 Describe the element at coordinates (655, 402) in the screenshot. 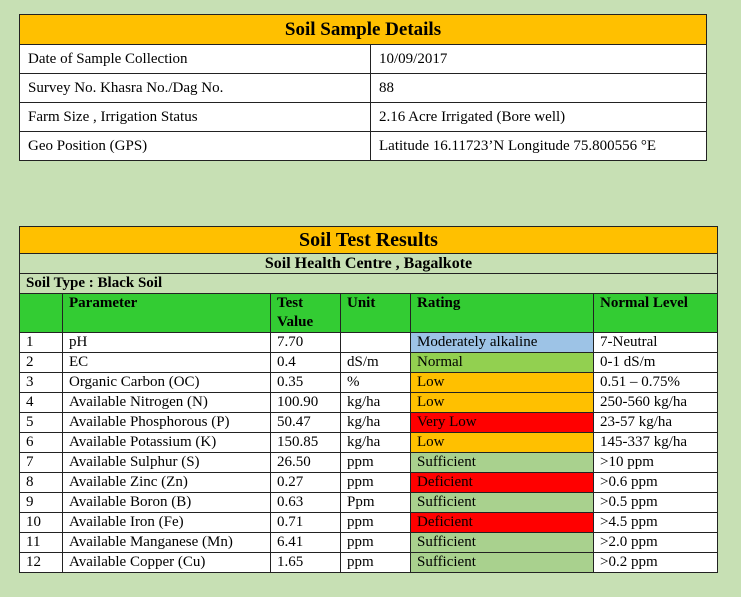

I see `normal-level: 250-560 kg/ha` at that location.